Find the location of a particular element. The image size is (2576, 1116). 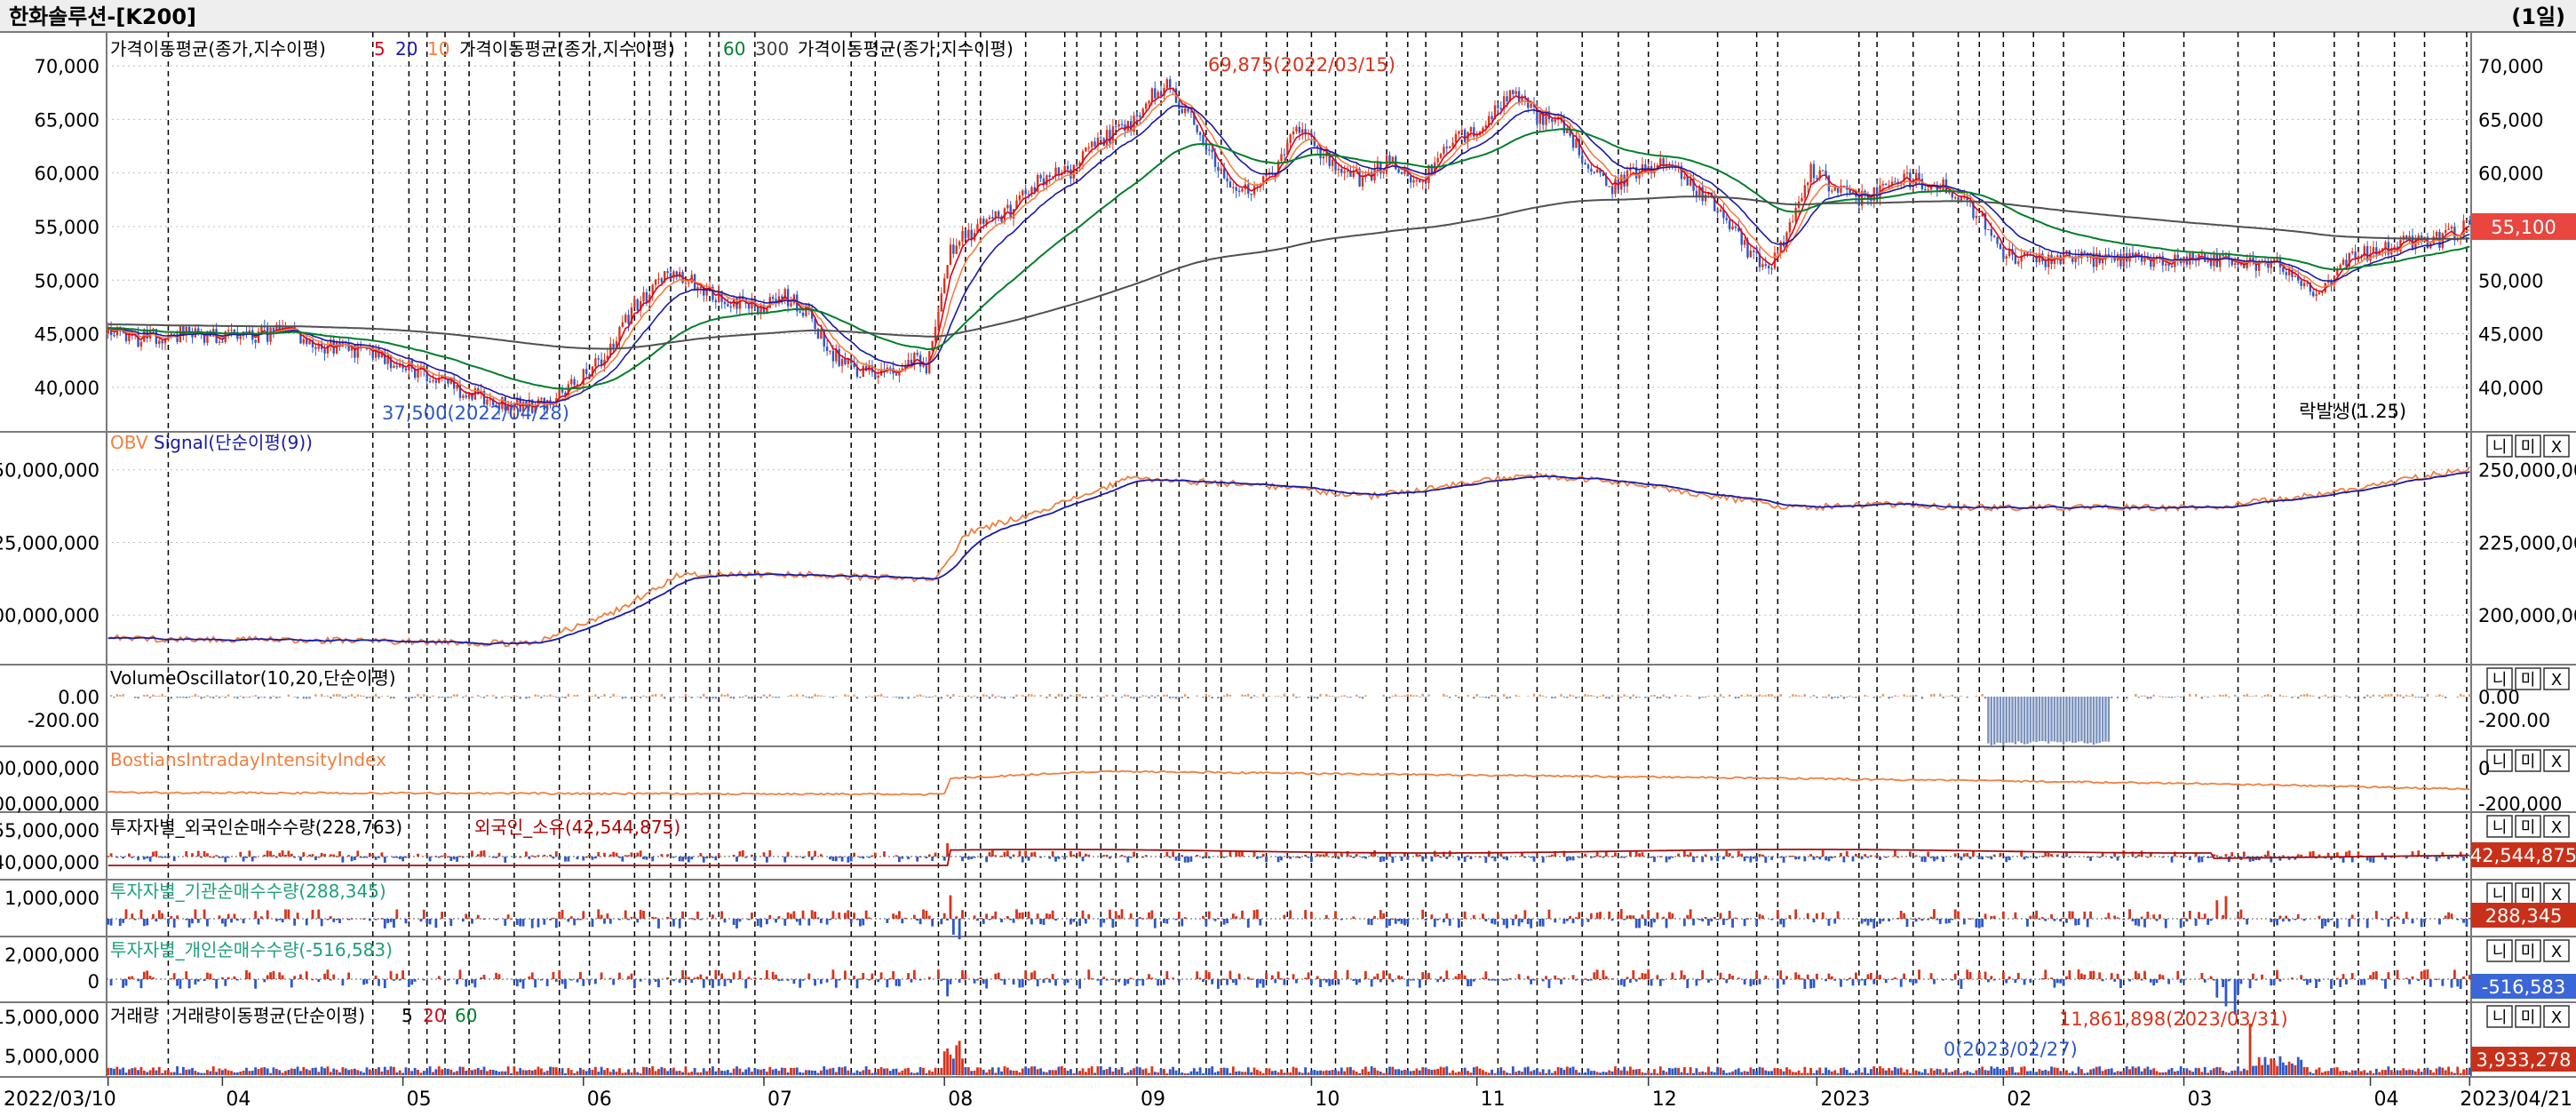

foreign-badge: 42,544,875 is located at coordinates (2523, 854).